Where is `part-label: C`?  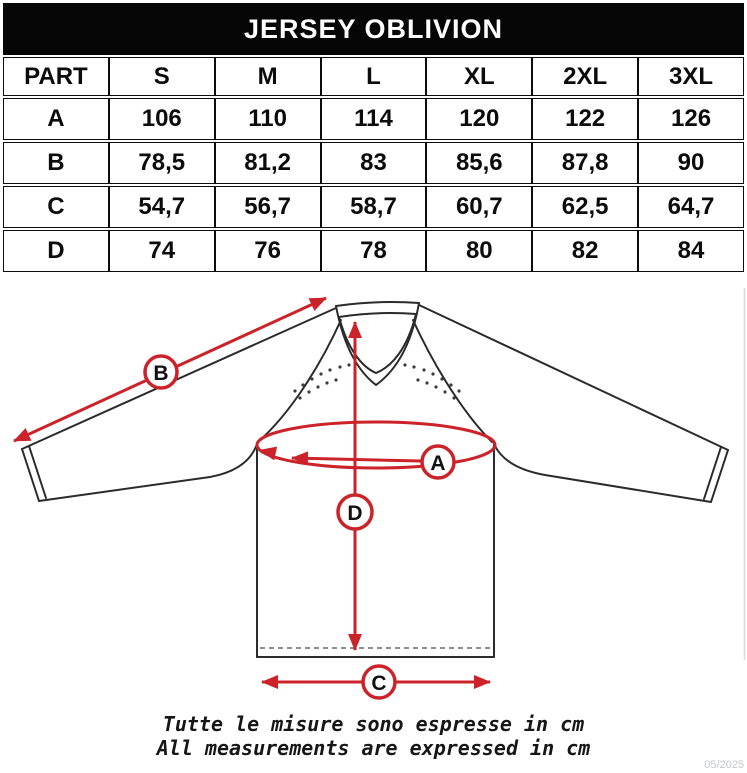
part-label: C is located at coordinates (56, 207).